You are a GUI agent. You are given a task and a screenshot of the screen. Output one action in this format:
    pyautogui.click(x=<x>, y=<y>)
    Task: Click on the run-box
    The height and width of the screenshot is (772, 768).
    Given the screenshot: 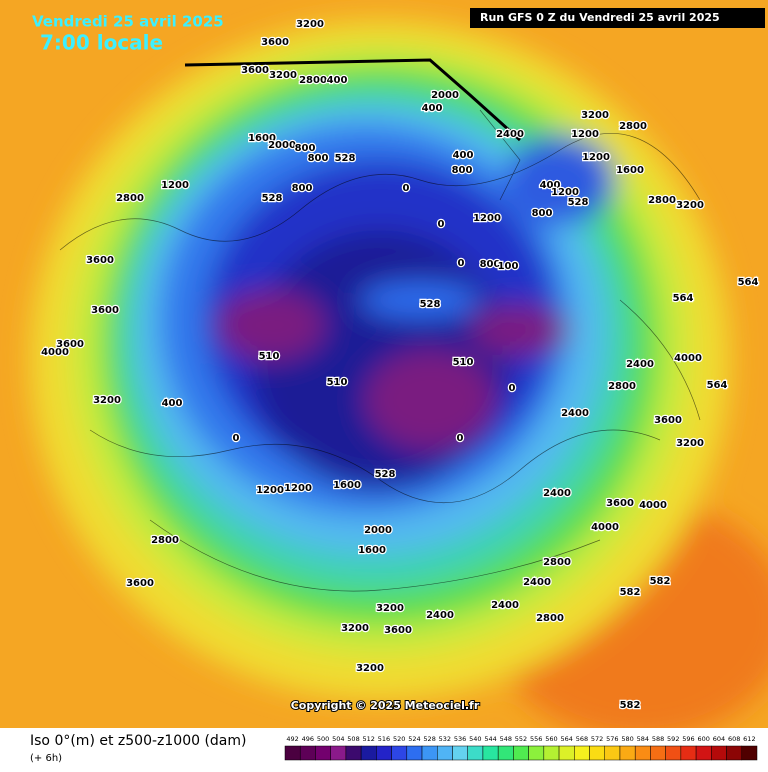 What is the action you would take?
    pyautogui.click(x=617, y=18)
    